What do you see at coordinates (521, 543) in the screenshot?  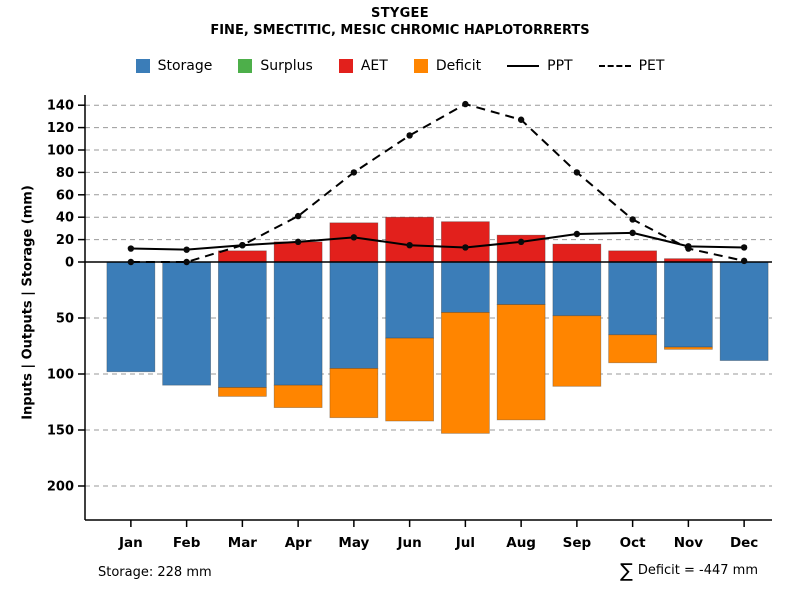 I see `svg-text: Aug` at bounding box center [521, 543].